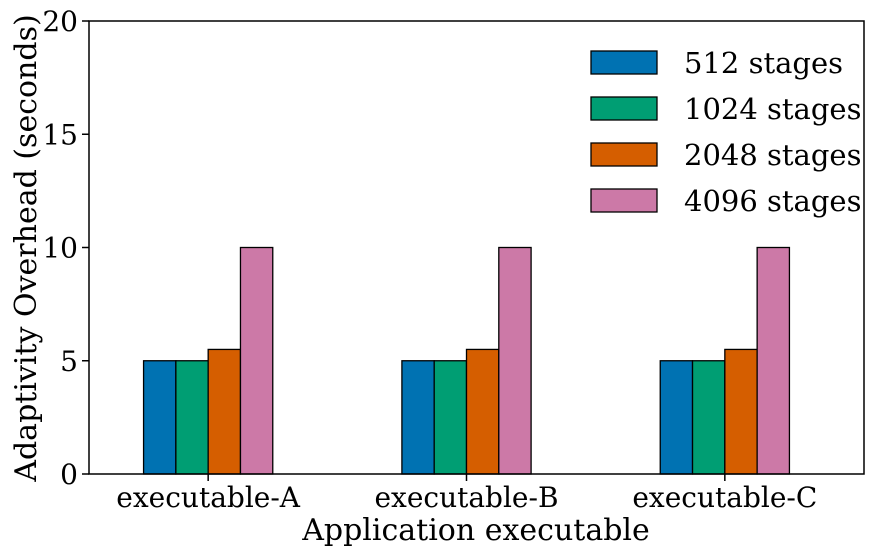 This screenshot has height=558, width=877. What do you see at coordinates (772, 155) in the screenshot?
I see `legend-label: 2048 stages` at bounding box center [772, 155].